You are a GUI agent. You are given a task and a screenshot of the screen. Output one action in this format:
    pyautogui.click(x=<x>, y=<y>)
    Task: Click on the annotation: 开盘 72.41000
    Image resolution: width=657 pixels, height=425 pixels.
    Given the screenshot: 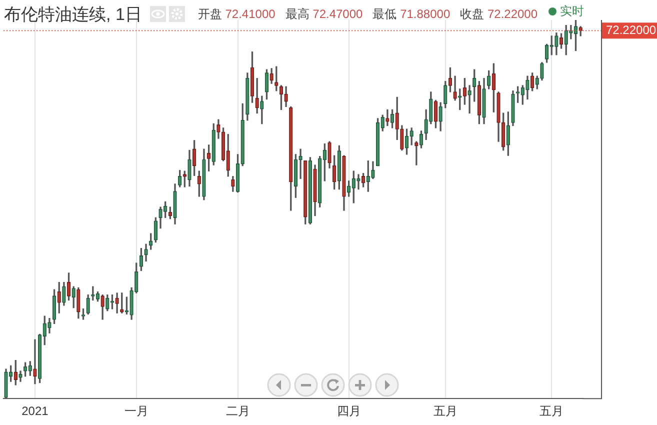 What is the action you would take?
    pyautogui.click(x=237, y=14)
    